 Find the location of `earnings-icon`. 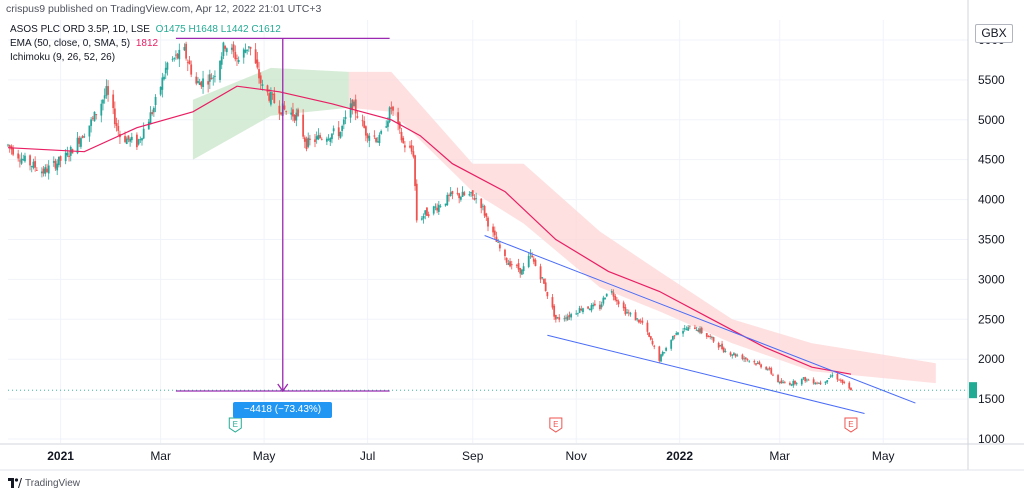

earnings-icon is located at coordinates (556, 425).